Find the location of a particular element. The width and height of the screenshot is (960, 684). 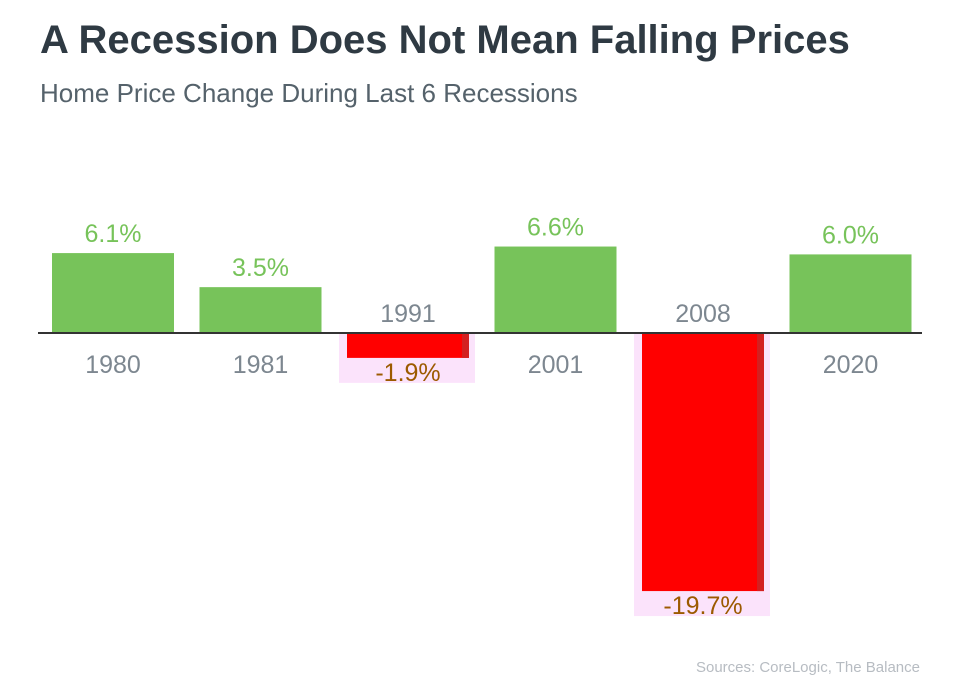

value-label: 6.1% is located at coordinates (113, 234).